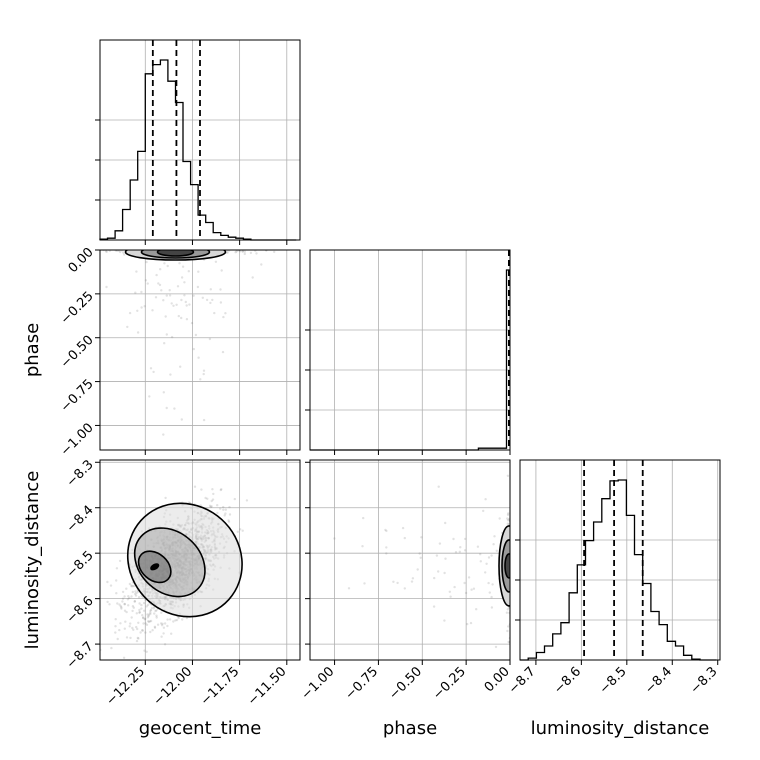 The height and width of the screenshot is (760, 760). I want to click on y-tick-label-phase: −0.50, so click(77, 352).